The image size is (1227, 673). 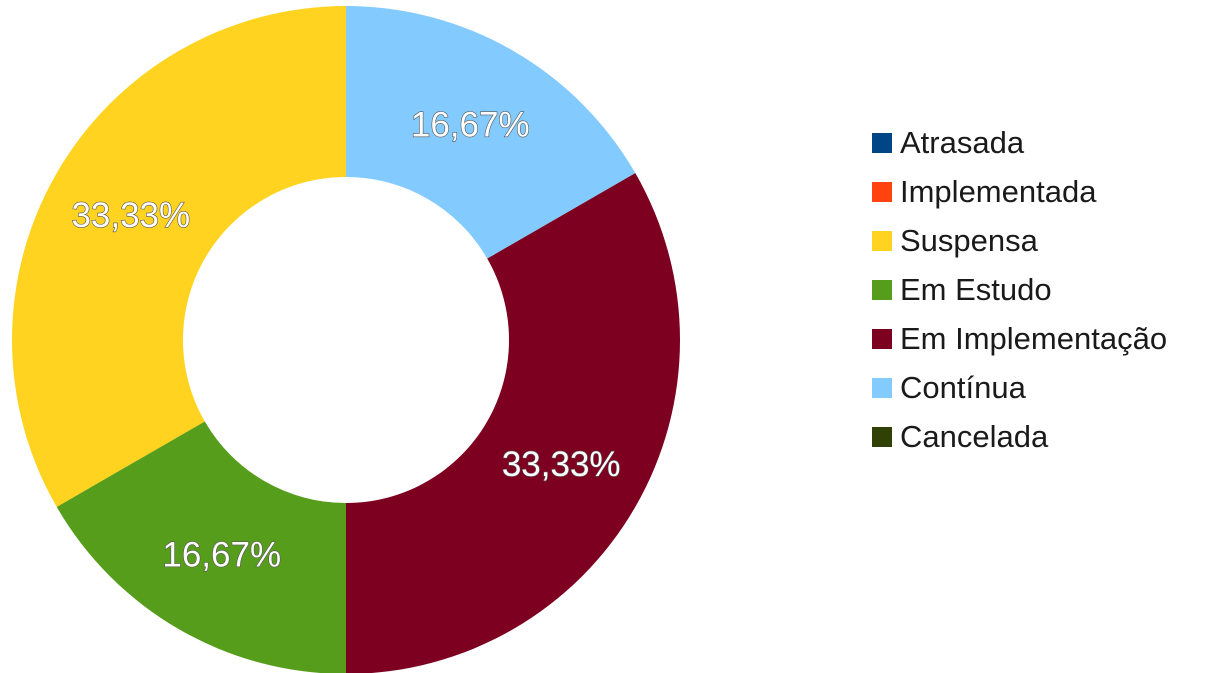 What do you see at coordinates (221, 555) in the screenshot?
I see `slice-label-em-estudo: 16,67%` at bounding box center [221, 555].